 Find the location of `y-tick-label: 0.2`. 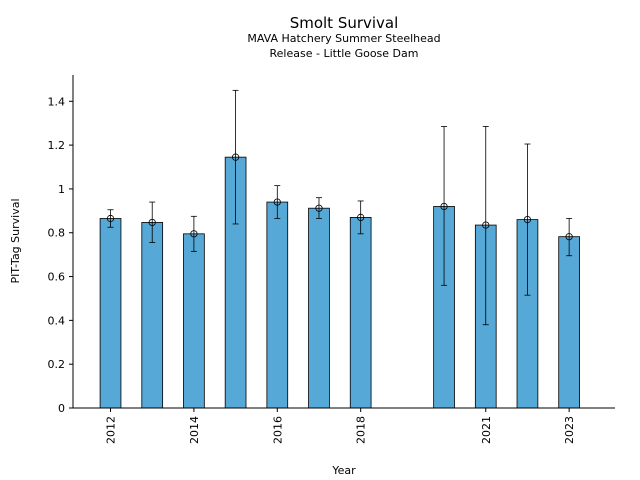

y-tick-label: 0.2 is located at coordinates (57, 364).